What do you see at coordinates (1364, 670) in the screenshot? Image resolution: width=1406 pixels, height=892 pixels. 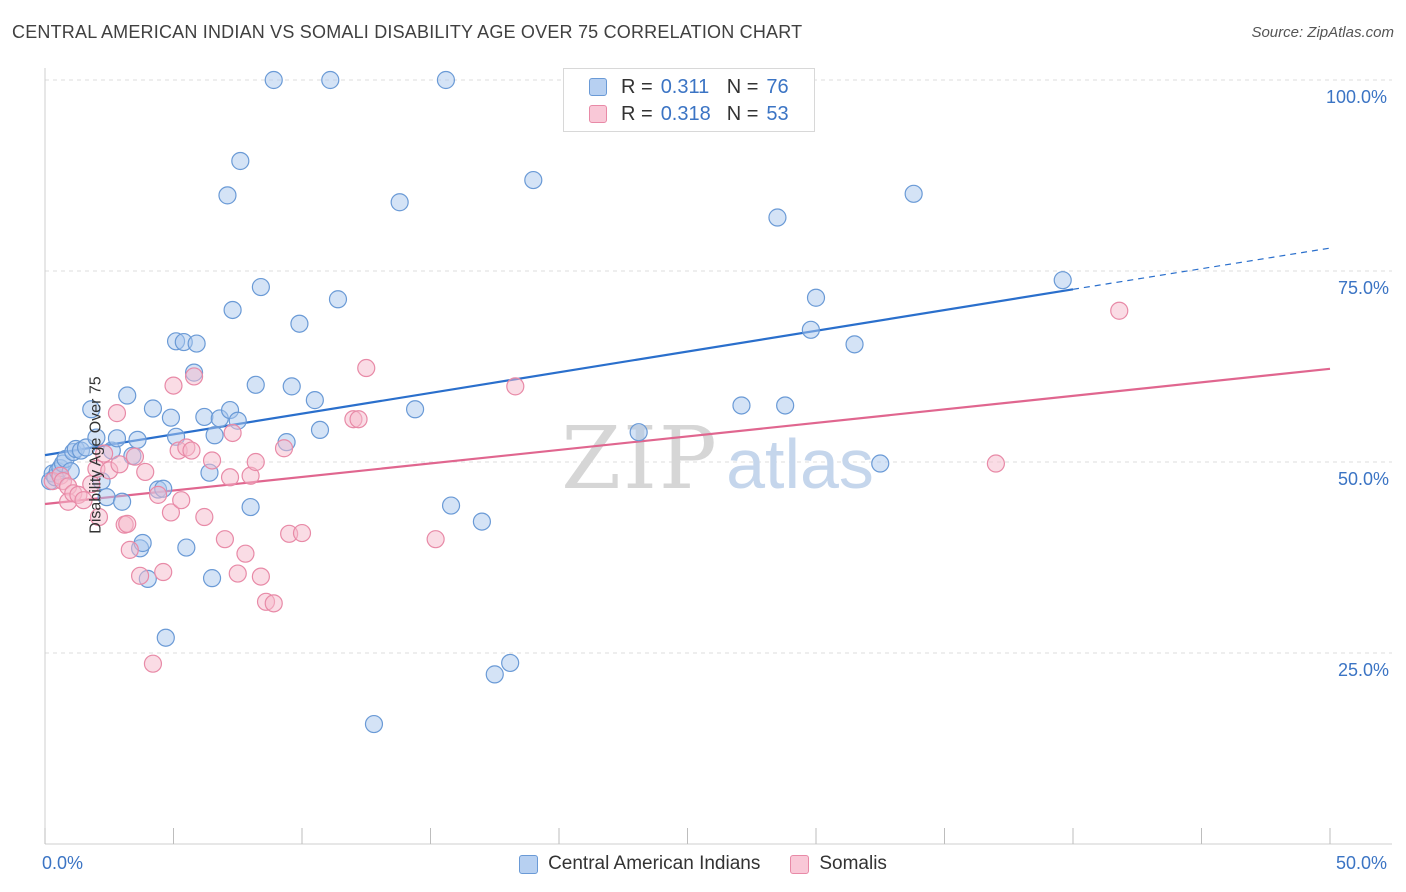 I see `y-tick-25: 25.0%` at bounding box center [1364, 670].